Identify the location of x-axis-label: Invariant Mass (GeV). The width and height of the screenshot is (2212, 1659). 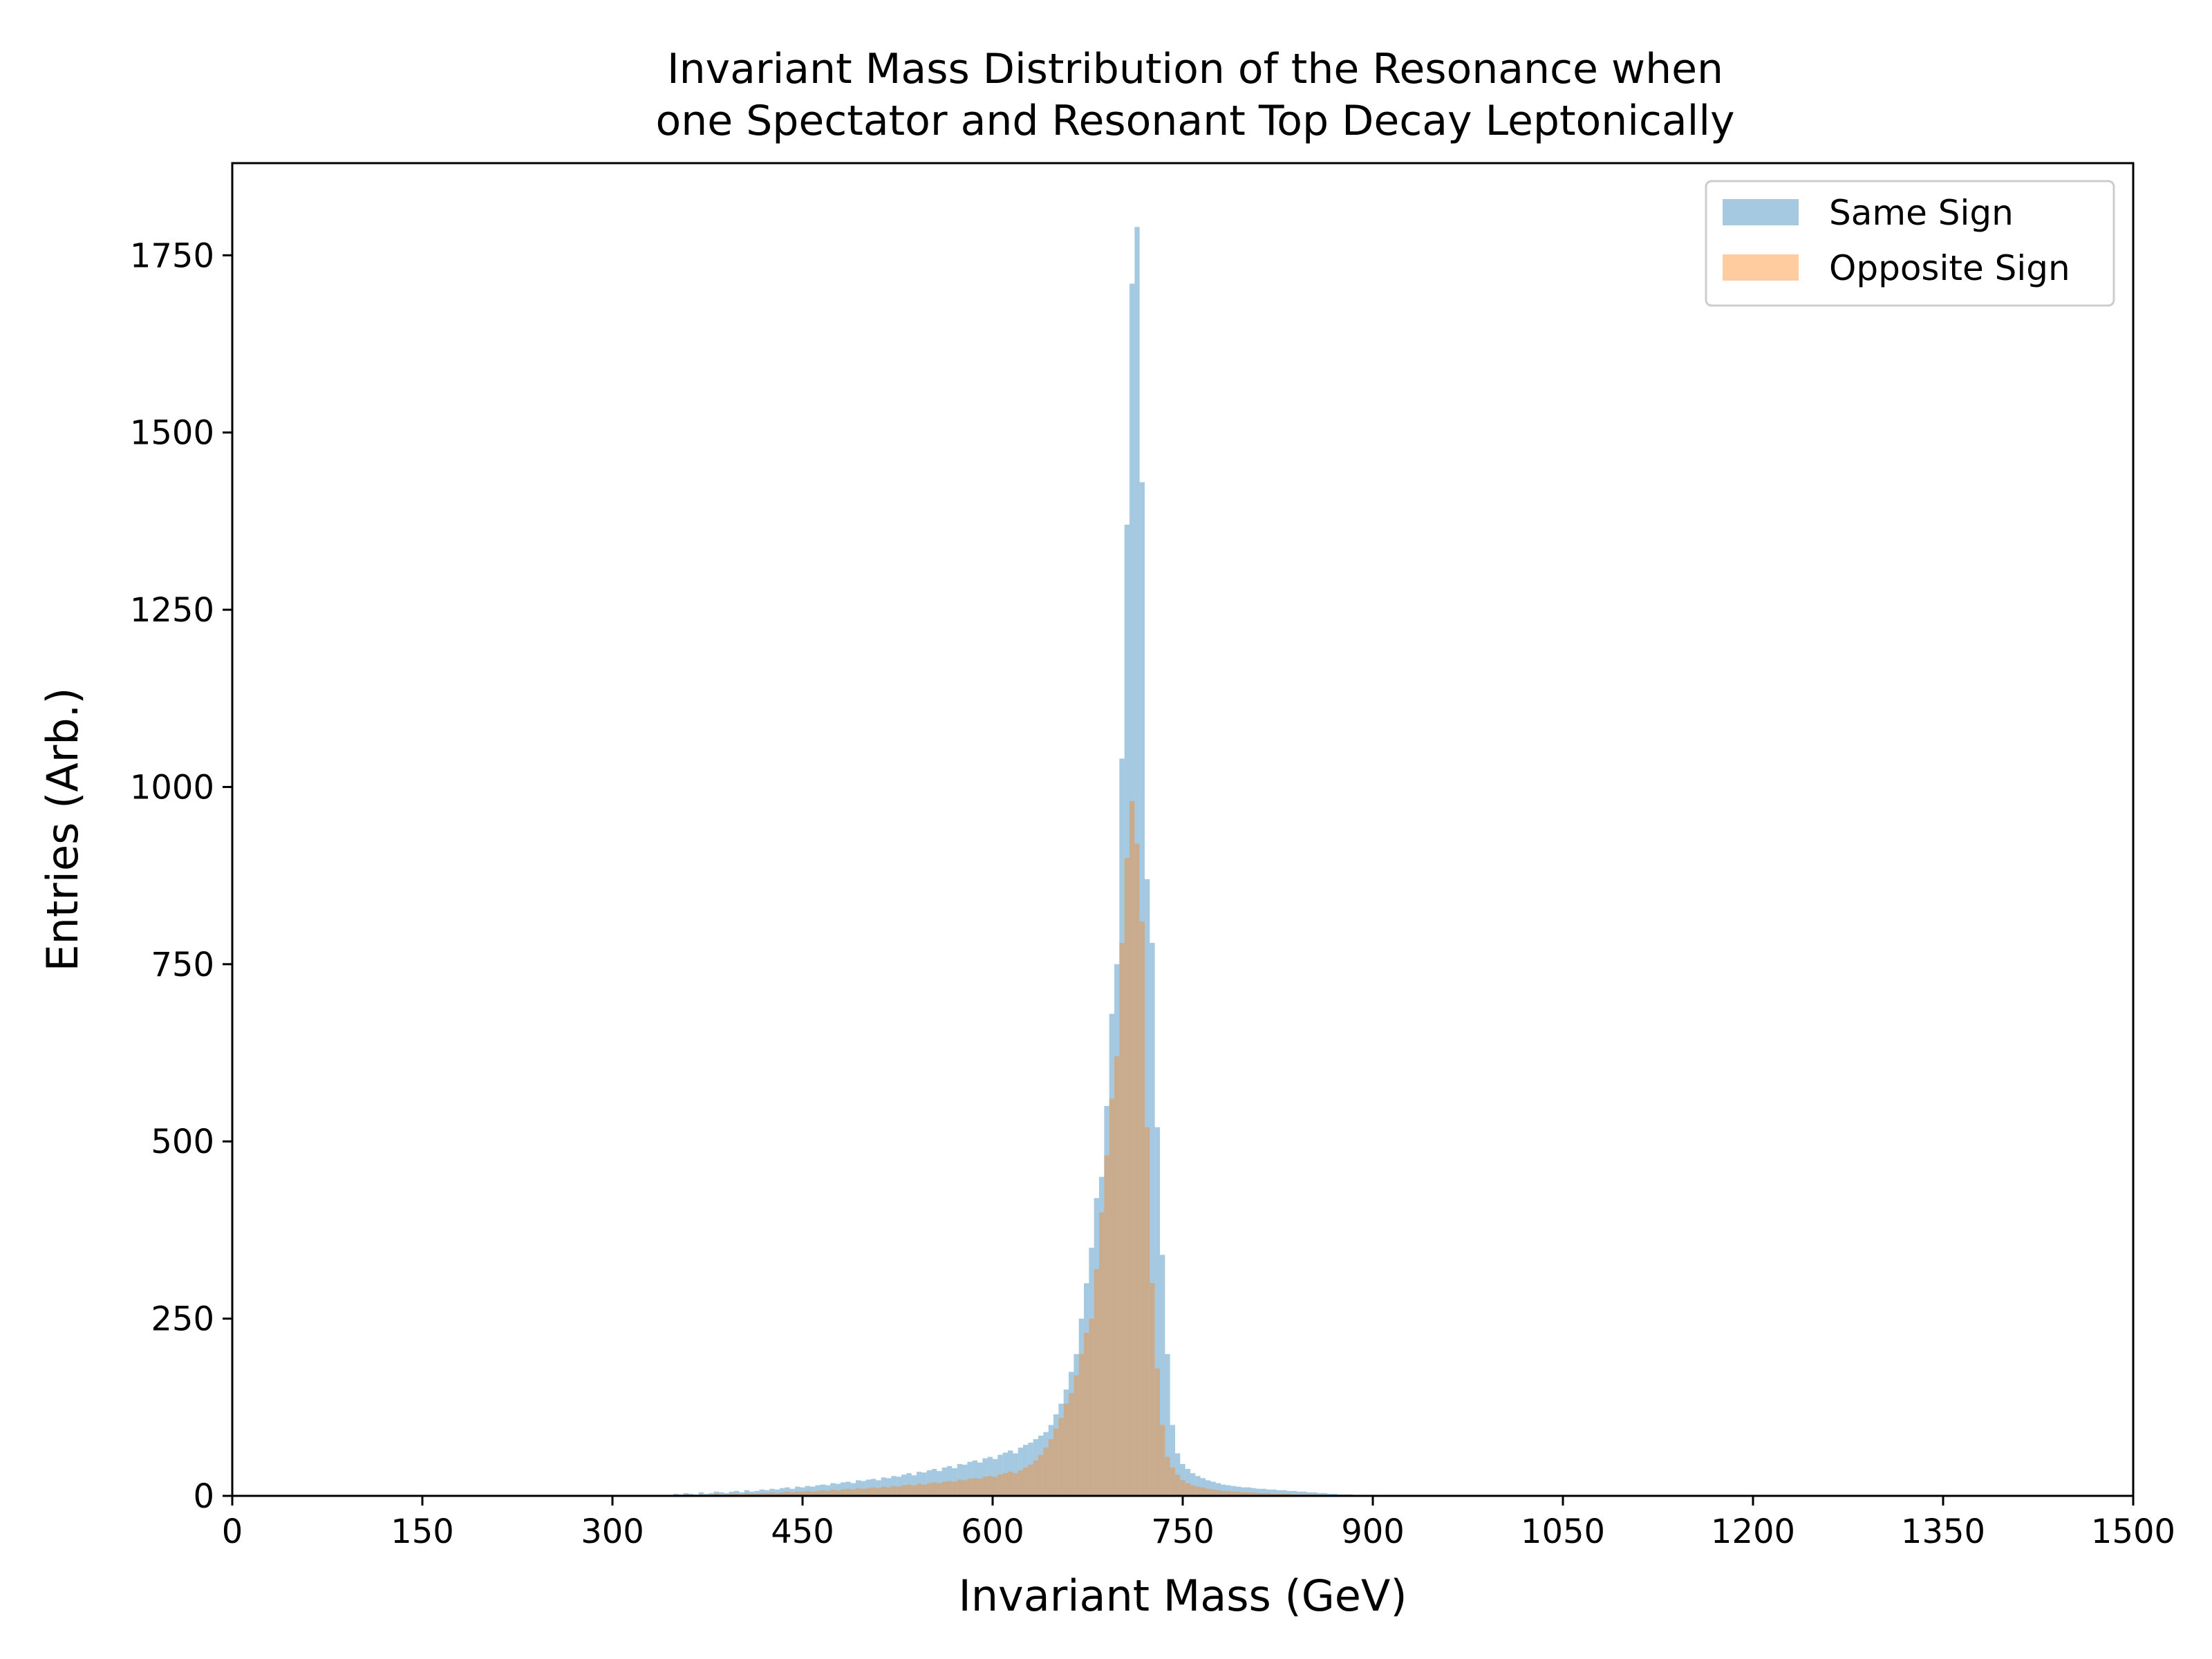
(1182, 1596).